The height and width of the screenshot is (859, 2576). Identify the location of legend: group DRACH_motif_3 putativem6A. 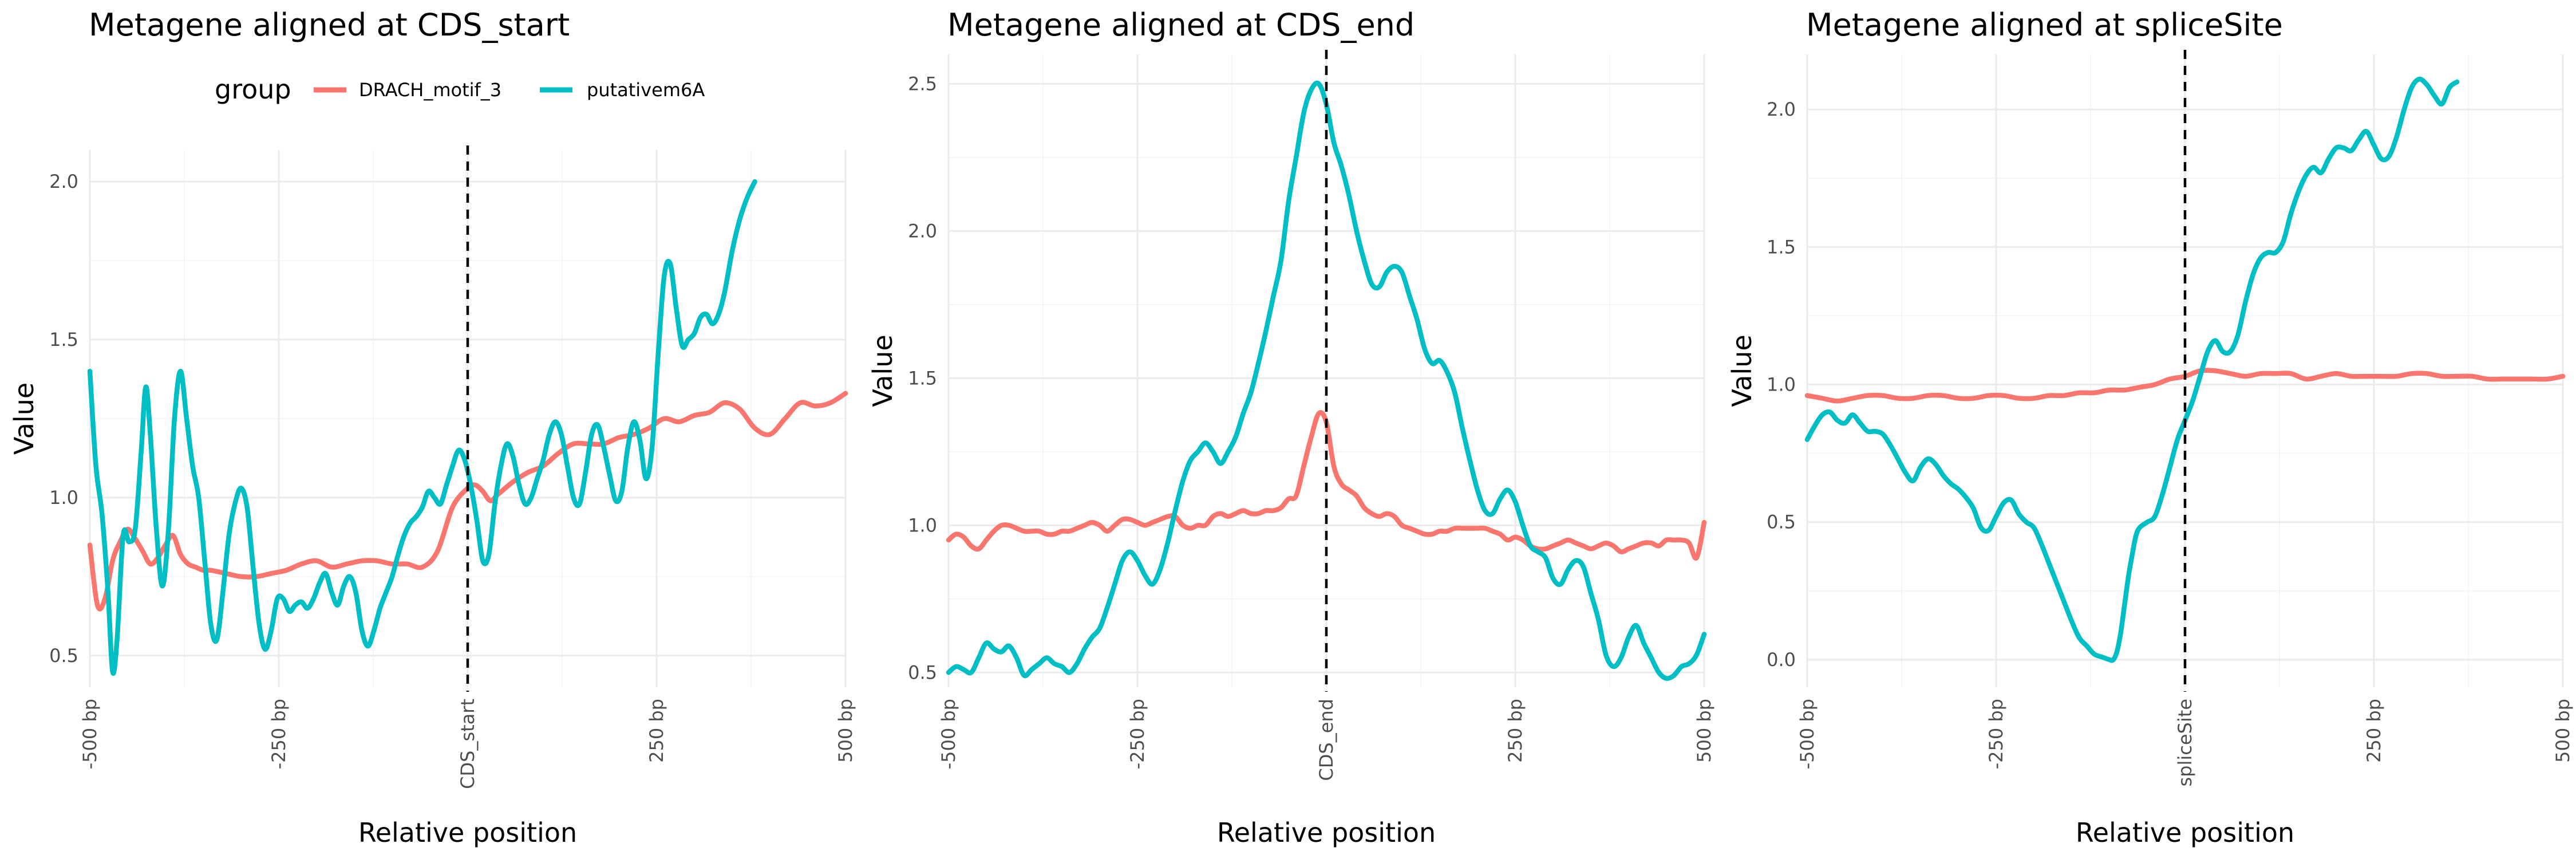
(460, 89).